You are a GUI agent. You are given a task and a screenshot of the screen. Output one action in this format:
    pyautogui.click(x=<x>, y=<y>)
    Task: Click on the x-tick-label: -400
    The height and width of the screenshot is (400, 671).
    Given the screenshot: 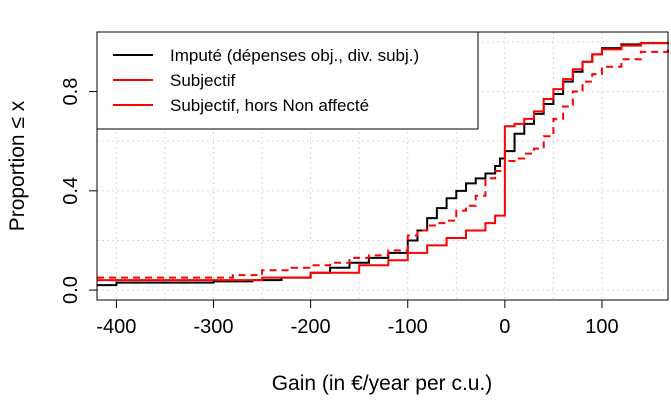 What is the action you would take?
    pyautogui.click(x=116, y=327)
    